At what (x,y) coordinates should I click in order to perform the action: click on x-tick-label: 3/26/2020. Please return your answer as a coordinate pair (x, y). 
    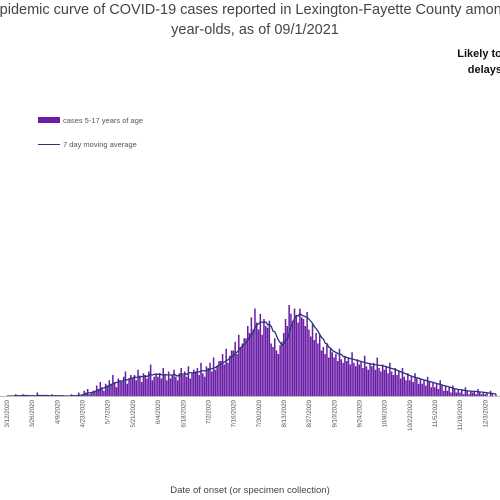
    Looking at the image, I should click on (32, 413).